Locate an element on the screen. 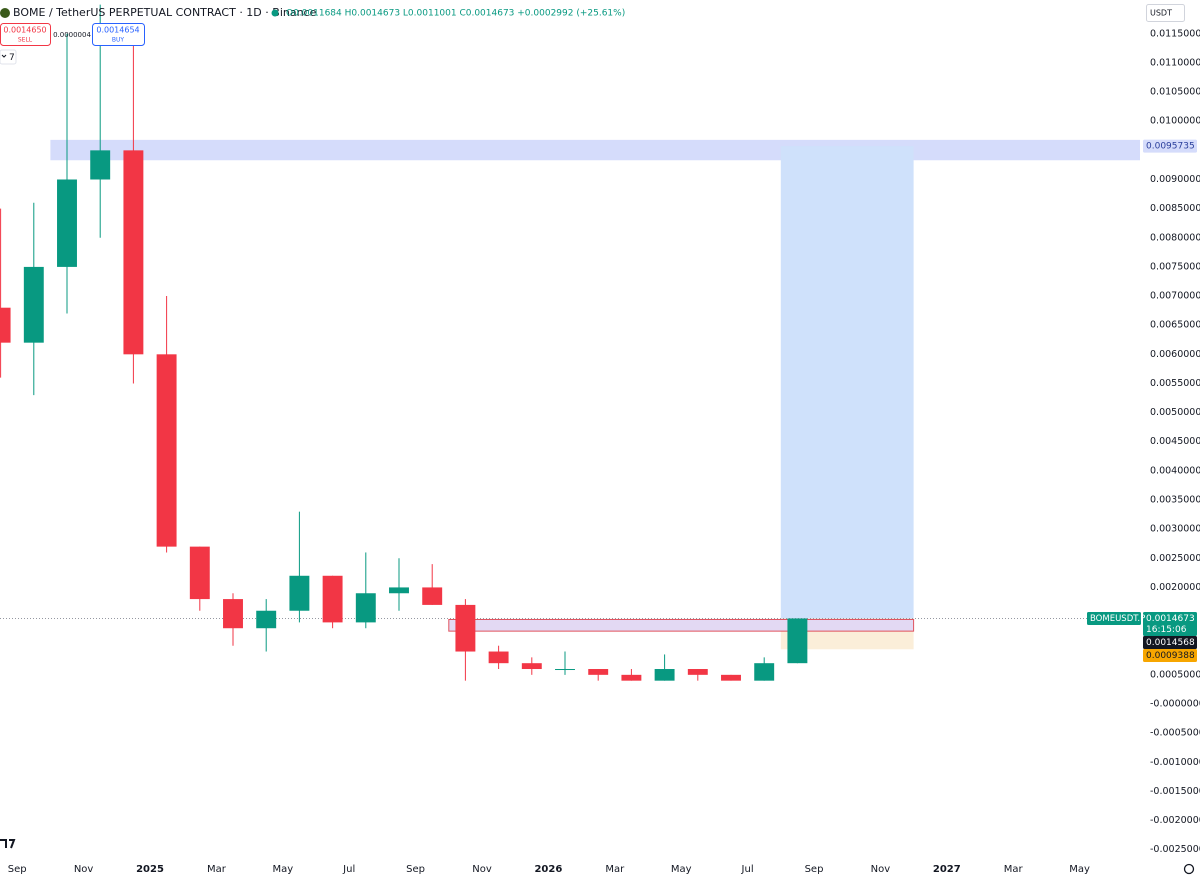 This screenshot has height=880, width=1200. currency-button is located at coordinates (1165, 13).